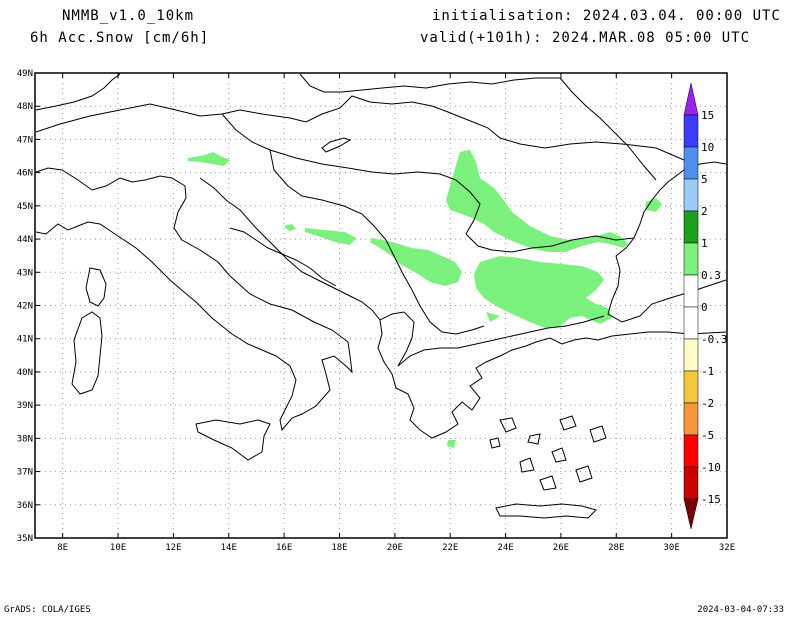 The height and width of the screenshot is (618, 800). Describe the element at coordinates (501, 341) in the screenshot. I see `border-greece-north` at that location.